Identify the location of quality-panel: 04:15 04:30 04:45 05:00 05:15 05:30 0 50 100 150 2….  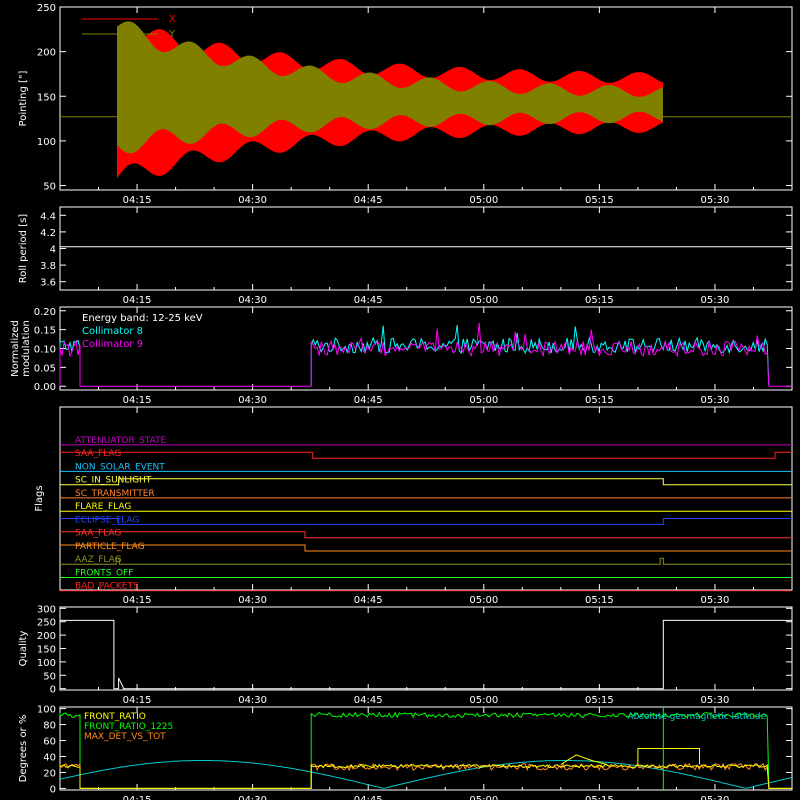
(405, 655).